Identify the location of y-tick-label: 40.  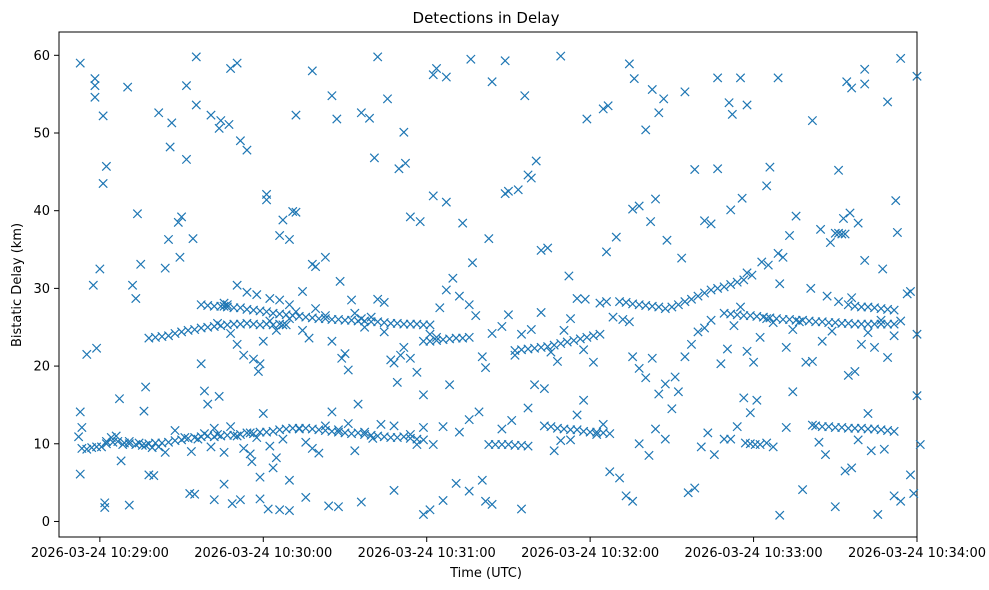
(41, 211).